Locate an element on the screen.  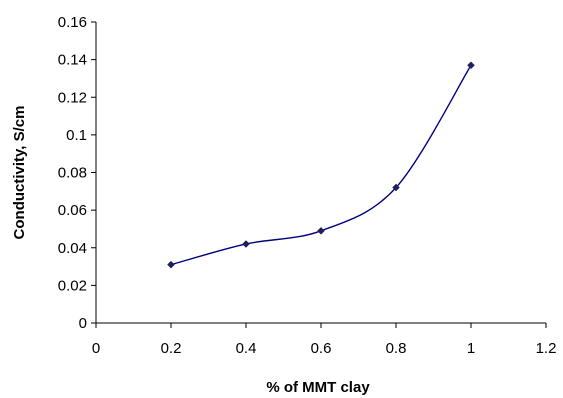
y-tick-label: 0.04 is located at coordinates (72, 248).